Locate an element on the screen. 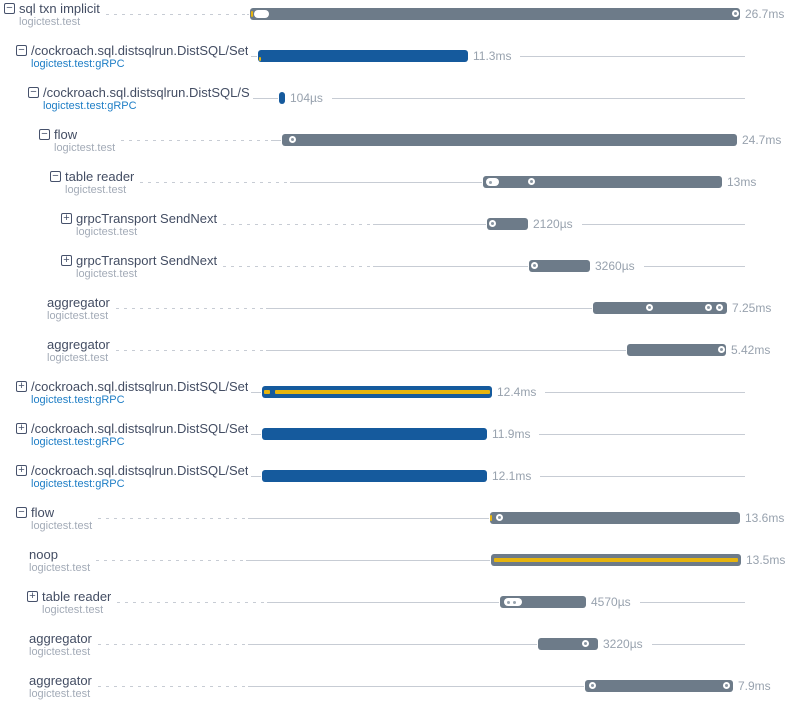 The image size is (786, 714). span-subtitle: logictest.test:gRPC is located at coordinates (90, 106).